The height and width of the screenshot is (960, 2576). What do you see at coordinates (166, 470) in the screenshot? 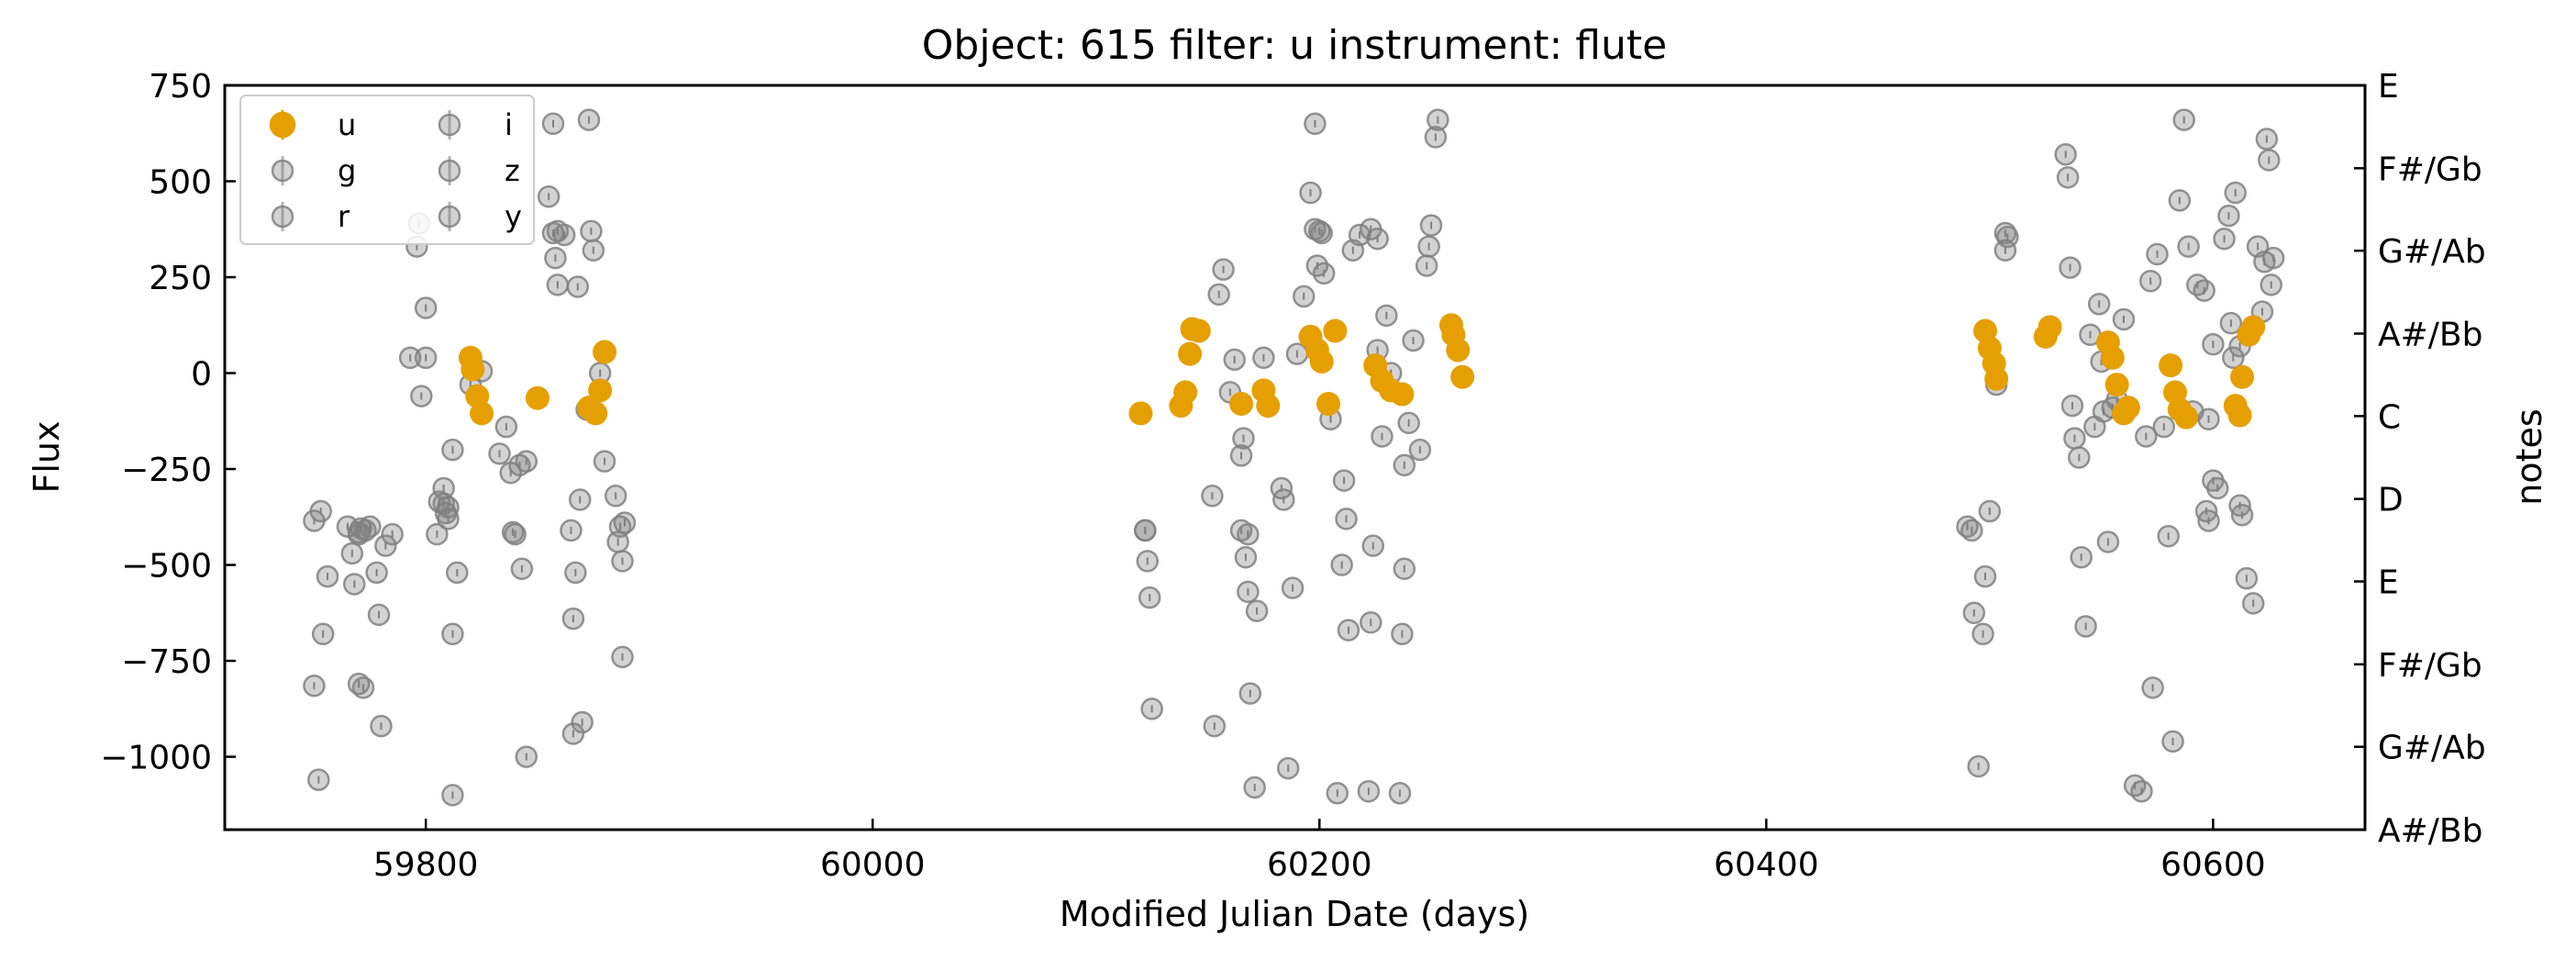
I see `y-tick-label-4: −250` at bounding box center [166, 470].